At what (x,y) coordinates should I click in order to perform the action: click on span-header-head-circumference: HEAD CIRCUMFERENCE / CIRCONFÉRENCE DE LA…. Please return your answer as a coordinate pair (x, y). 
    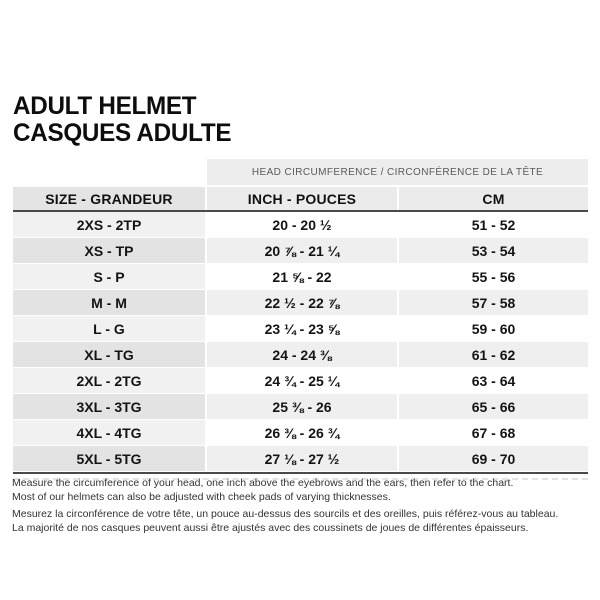
    Looking at the image, I should click on (397, 172).